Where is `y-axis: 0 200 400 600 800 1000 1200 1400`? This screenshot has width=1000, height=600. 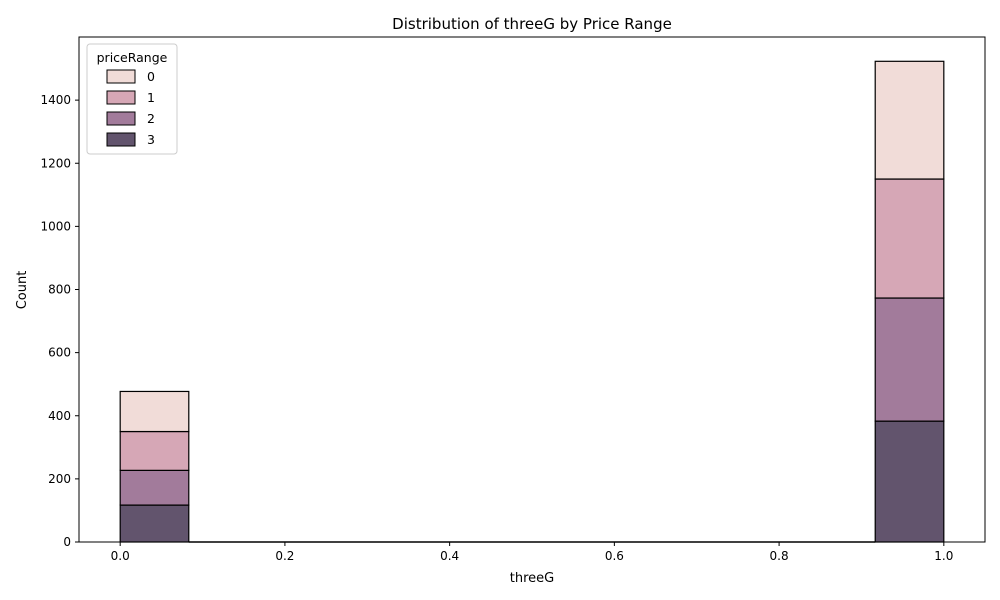 y-axis: 0 200 400 600 800 1000 1200 1400 is located at coordinates (59, 321).